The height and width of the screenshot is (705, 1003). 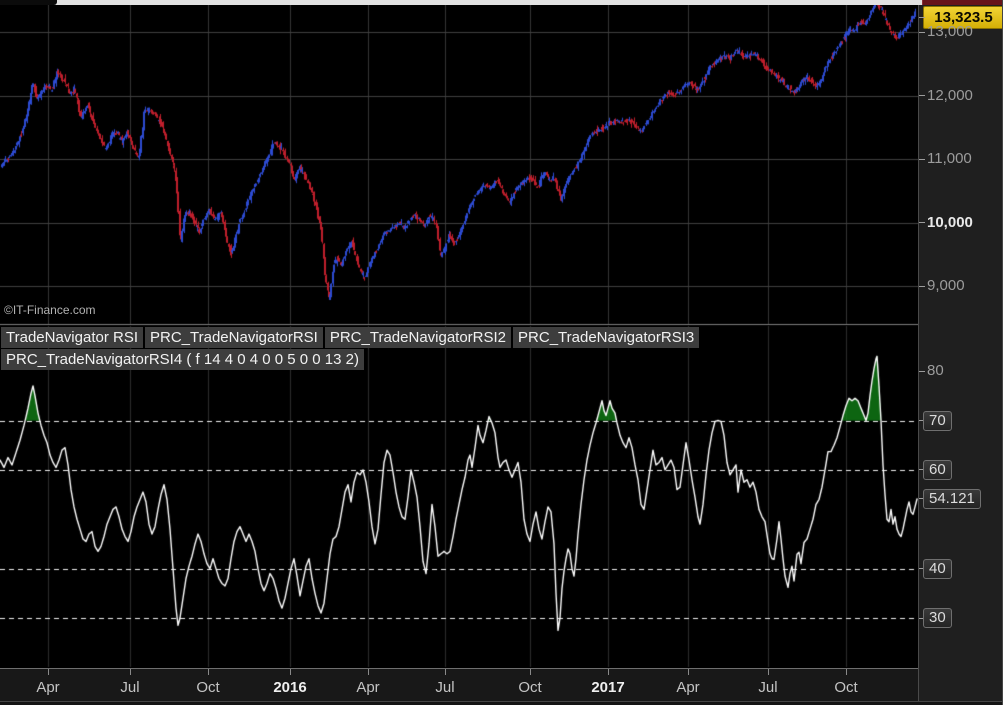 I want to click on window-frame-bottom, so click(x=501, y=701).